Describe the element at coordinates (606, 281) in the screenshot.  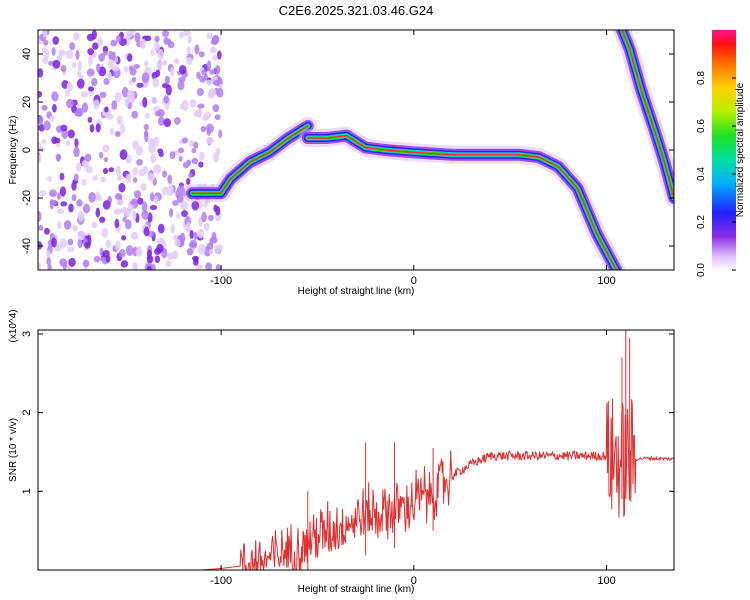
I see `spectrogram-xtick-label: 100` at that location.